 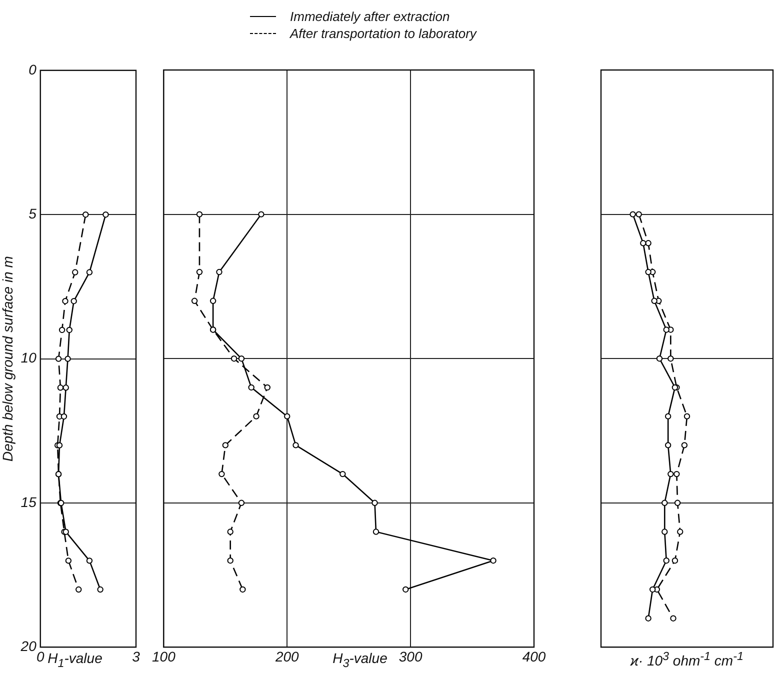 What do you see at coordinates (28, 646) in the screenshot?
I see `y-tick-label: 20` at bounding box center [28, 646].